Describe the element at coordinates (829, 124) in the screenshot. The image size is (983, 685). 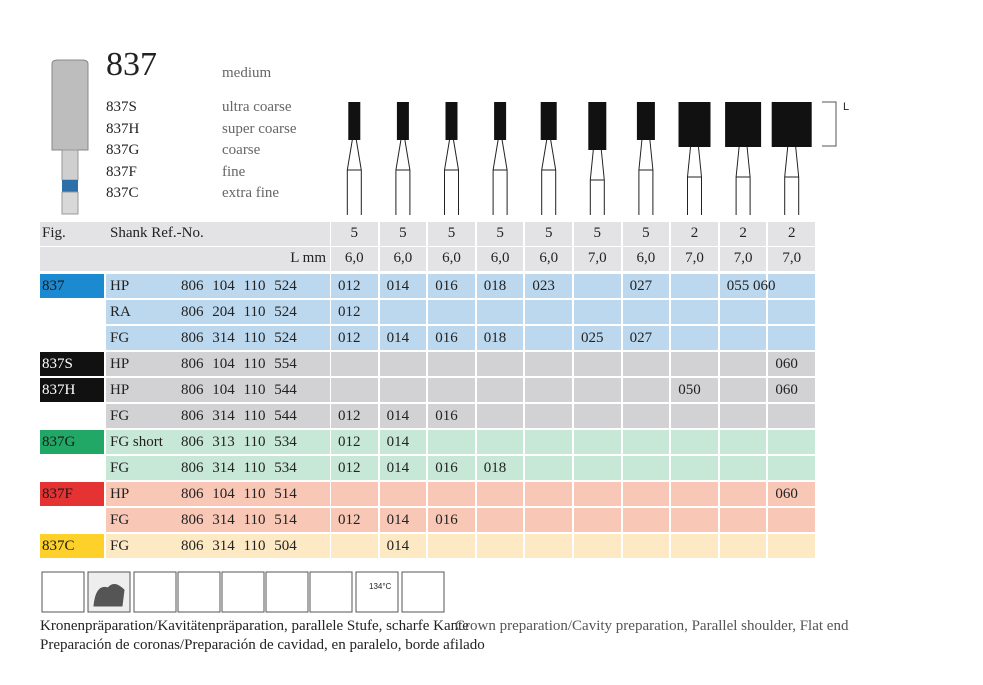
I see `length-bracket` at that location.